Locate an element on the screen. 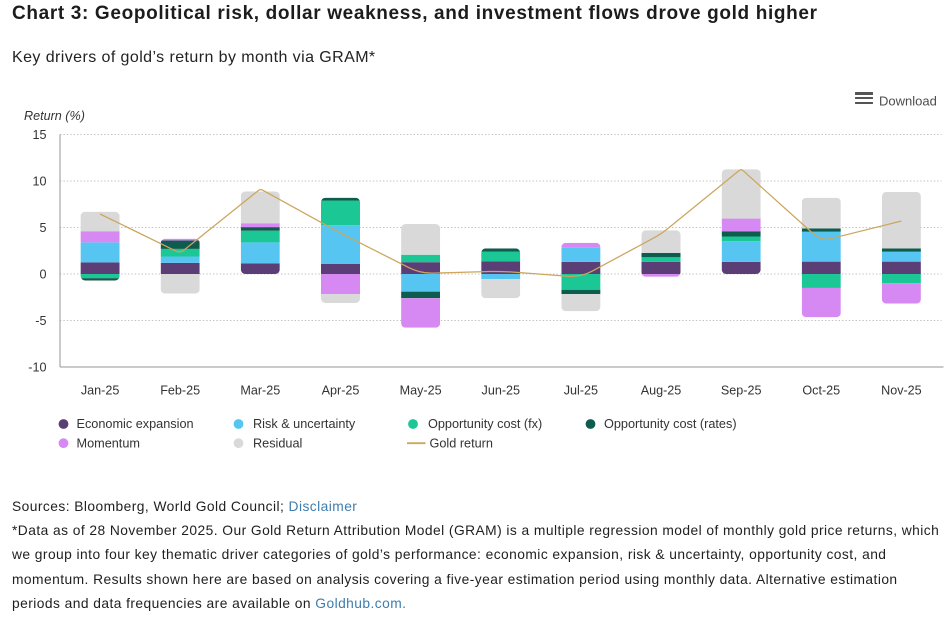 The height and width of the screenshot is (619, 950). svg-text: May-25 is located at coordinates (421, 390).